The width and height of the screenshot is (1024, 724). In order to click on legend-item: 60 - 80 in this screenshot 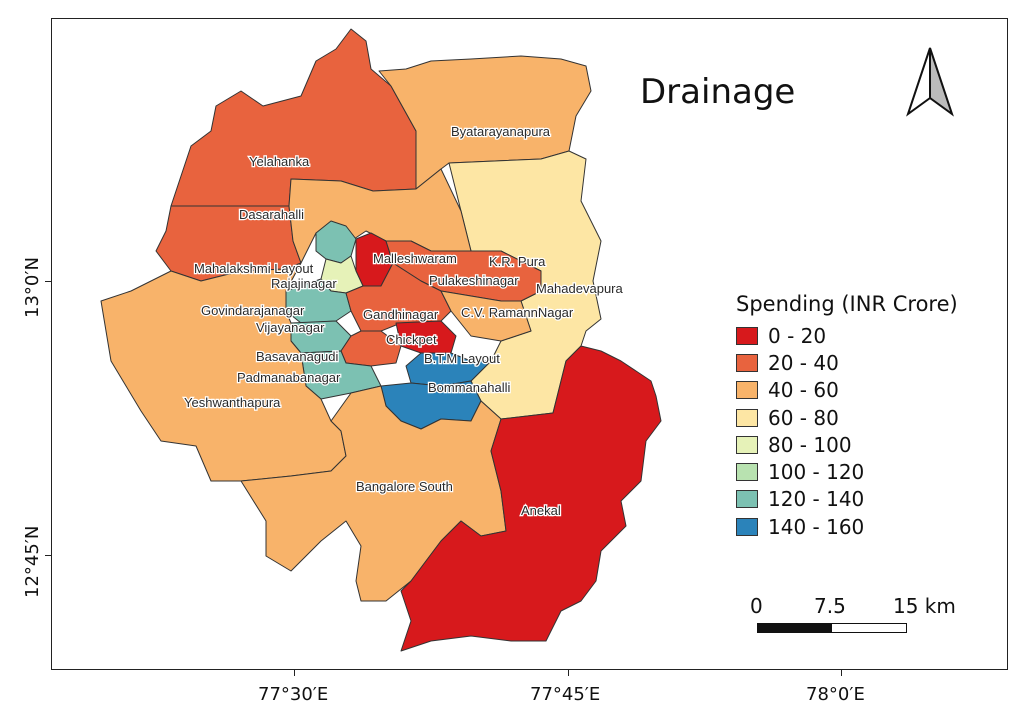, I will do `click(800, 417)`.